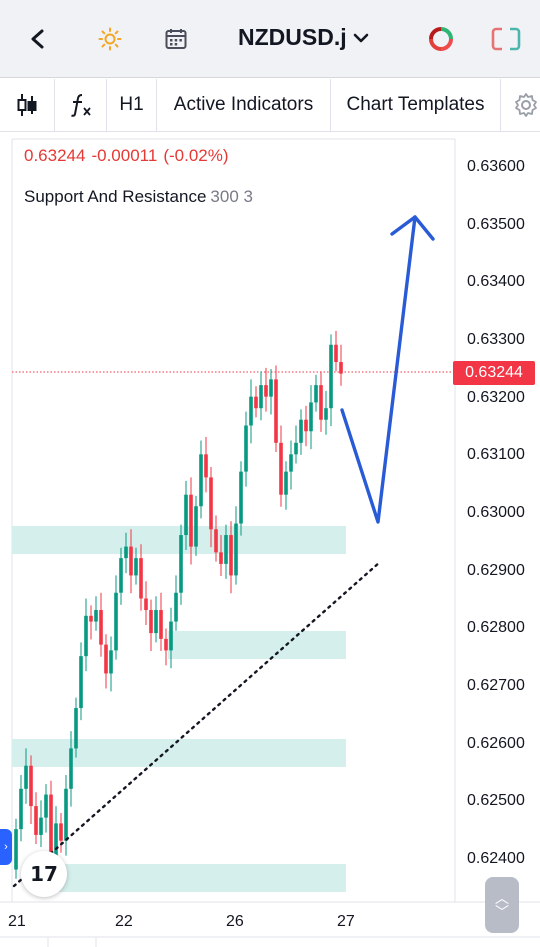 The height and width of the screenshot is (947, 540). I want to click on indicator-ring-icon, so click(441, 39).